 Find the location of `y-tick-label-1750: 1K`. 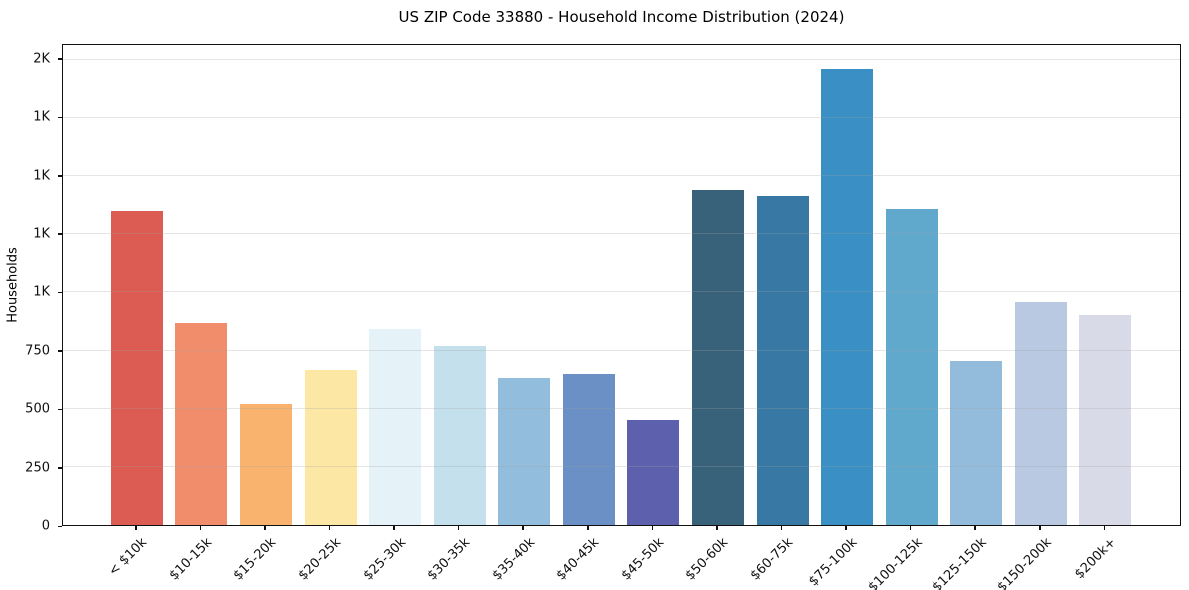

y-tick-label-1750: 1K is located at coordinates (41, 117).